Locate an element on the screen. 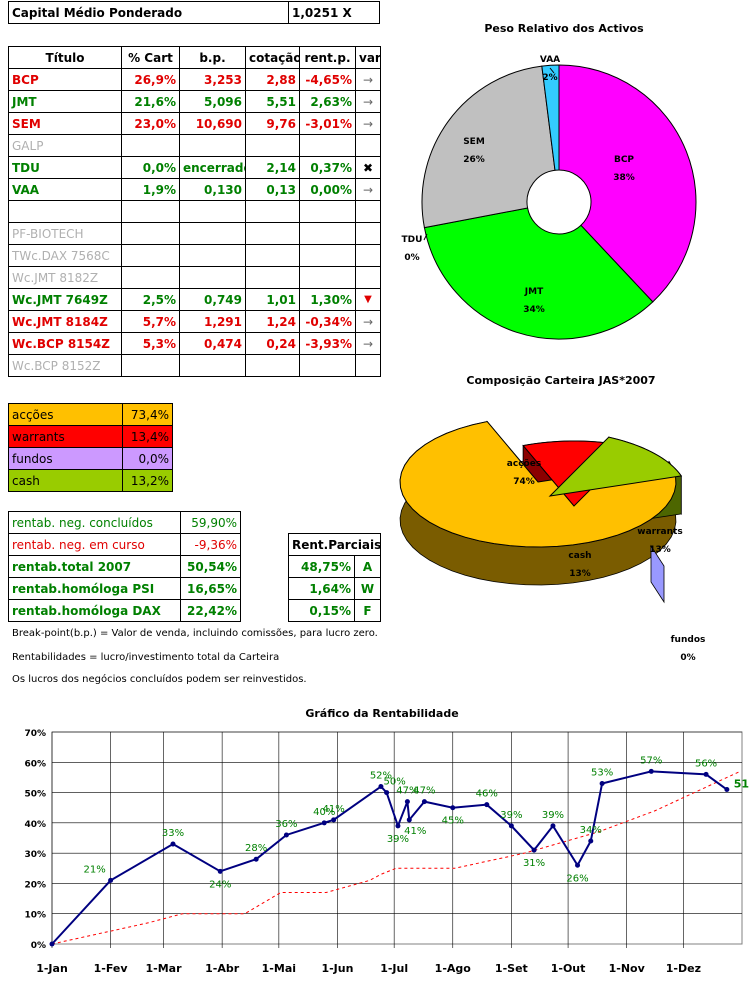  data-label: 51% is located at coordinates (741, 784).